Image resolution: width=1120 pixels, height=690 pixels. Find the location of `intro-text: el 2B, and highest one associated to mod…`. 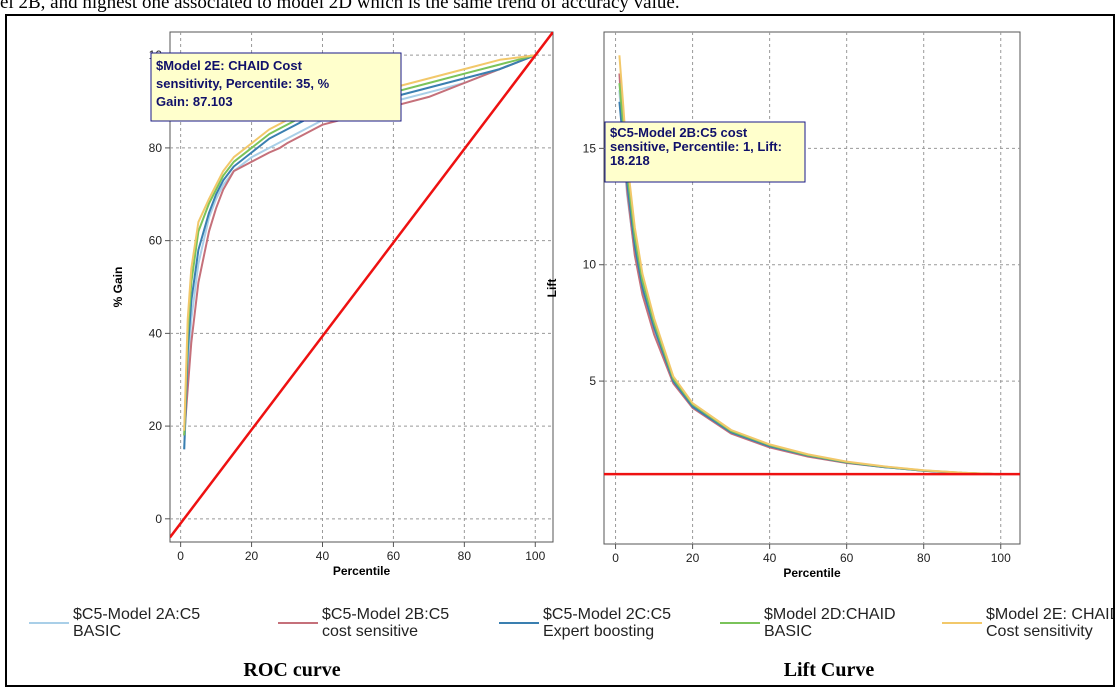

intro-text: el 2B, and highest one associated to mod… is located at coordinates (340, 6).